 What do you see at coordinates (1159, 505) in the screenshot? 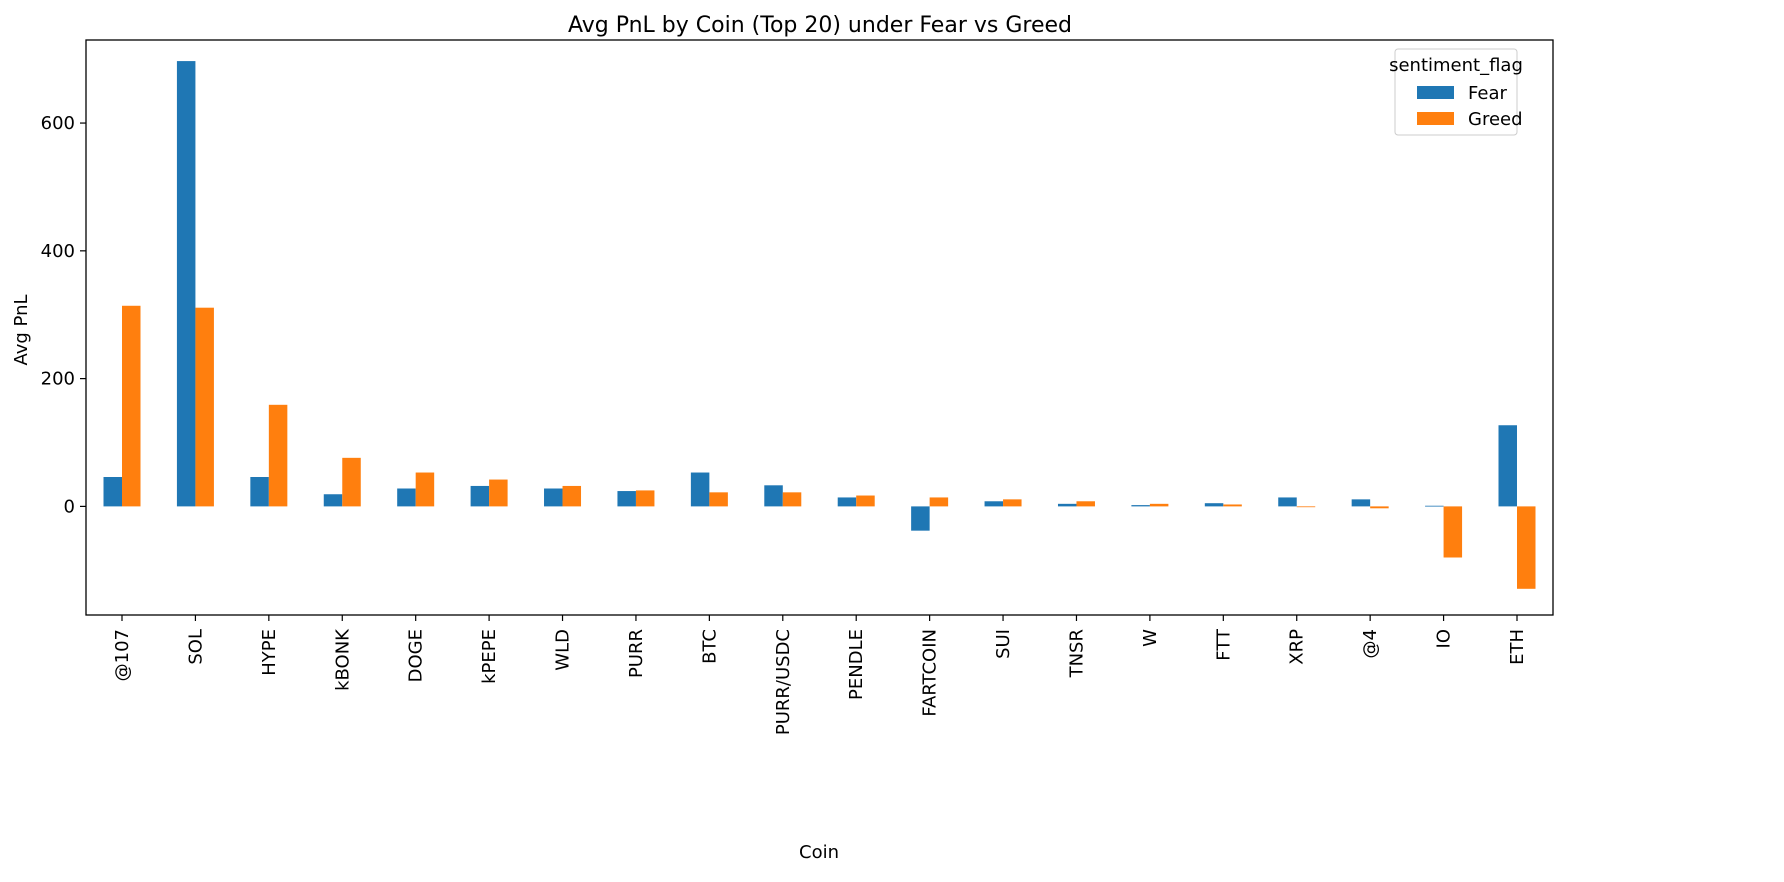
I see `bar-greed-w` at bounding box center [1159, 505].